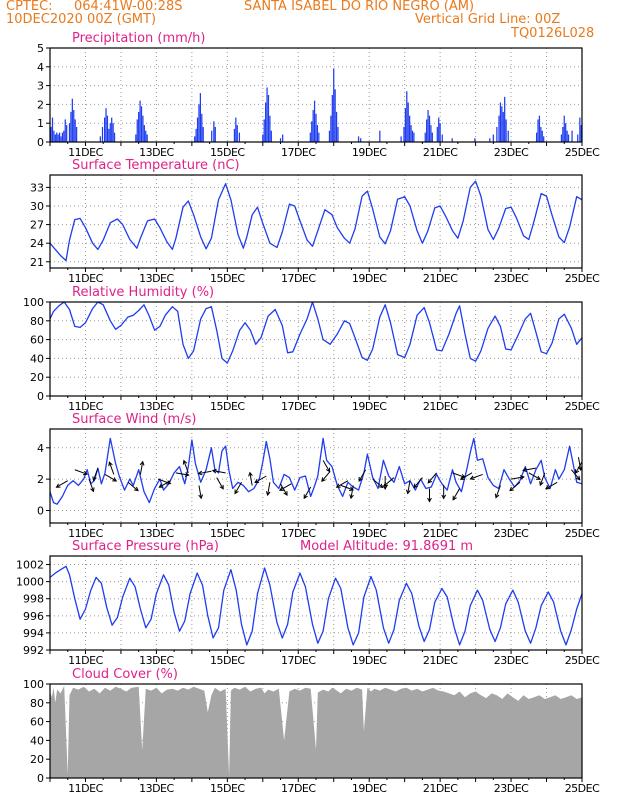 Image resolution: width=618 pixels, height=800 pixels. I want to click on y-tick-label: 60, so click(37, 340).